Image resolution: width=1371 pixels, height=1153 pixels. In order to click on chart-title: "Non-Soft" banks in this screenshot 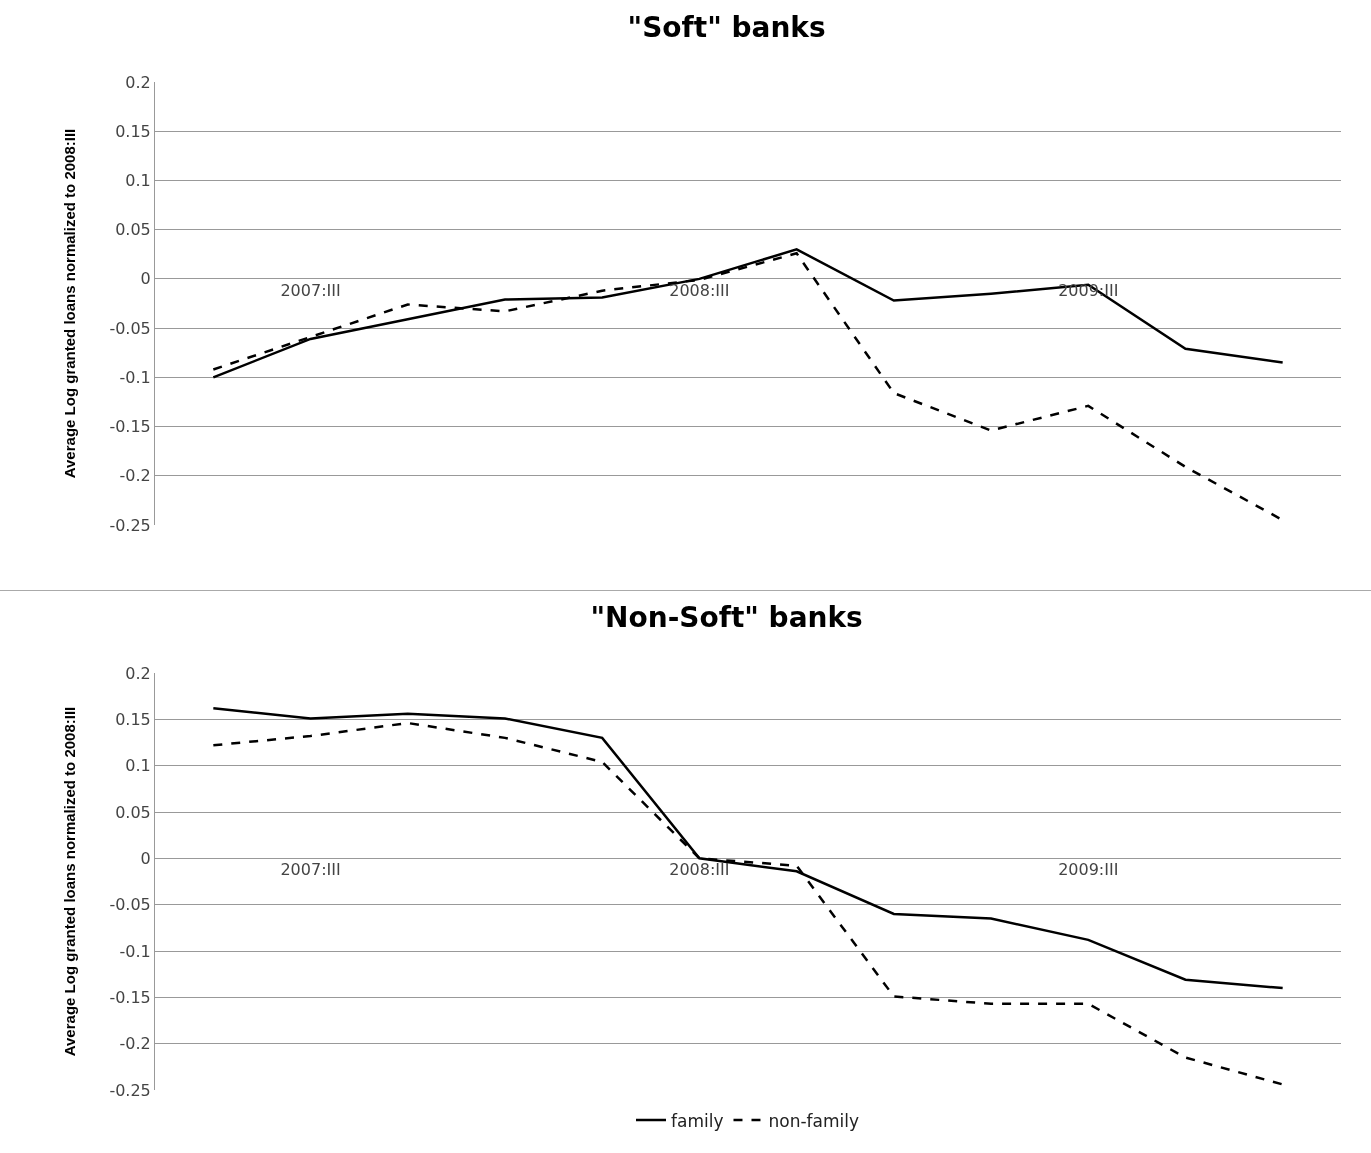, I will do `click(726, 618)`.